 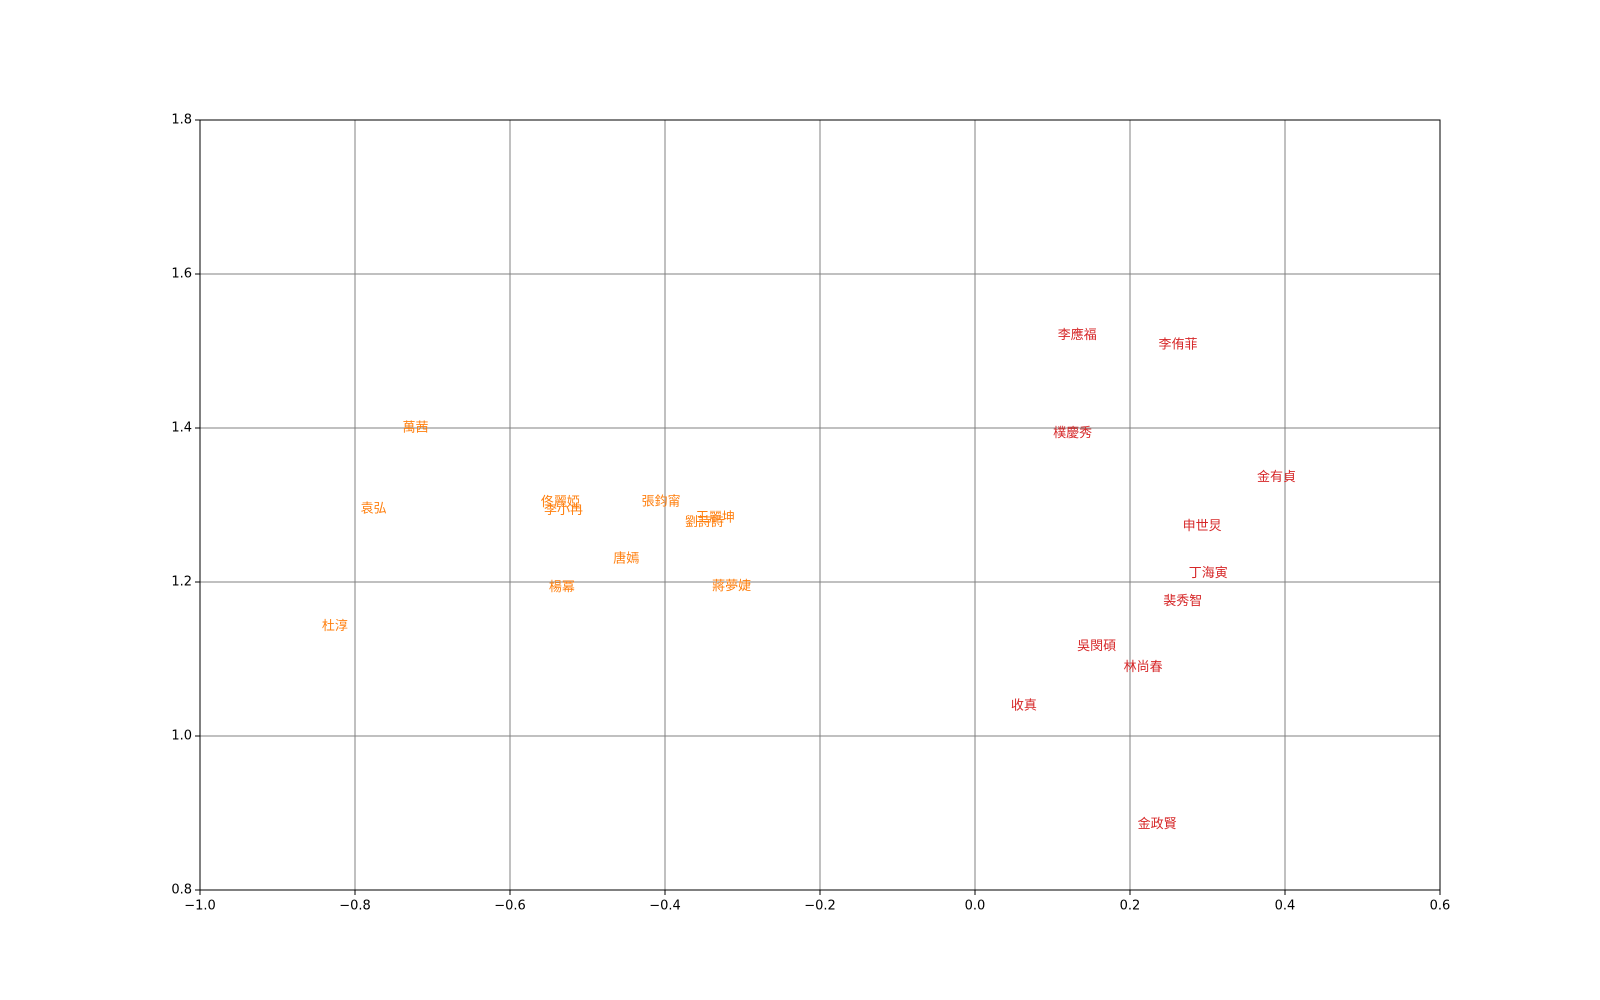 What do you see at coordinates (1285, 906) in the screenshot?
I see `x-tick-label: 0.4` at bounding box center [1285, 906].